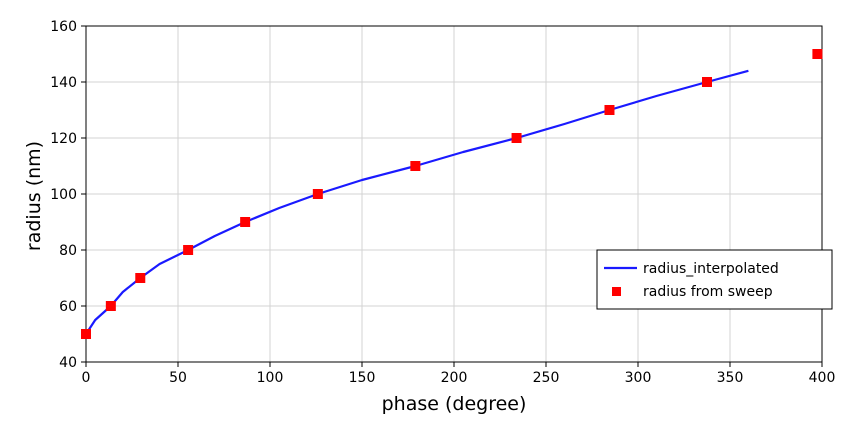  Describe the element at coordinates (546, 378) in the screenshot. I see `x-tick-label: 250` at that location.